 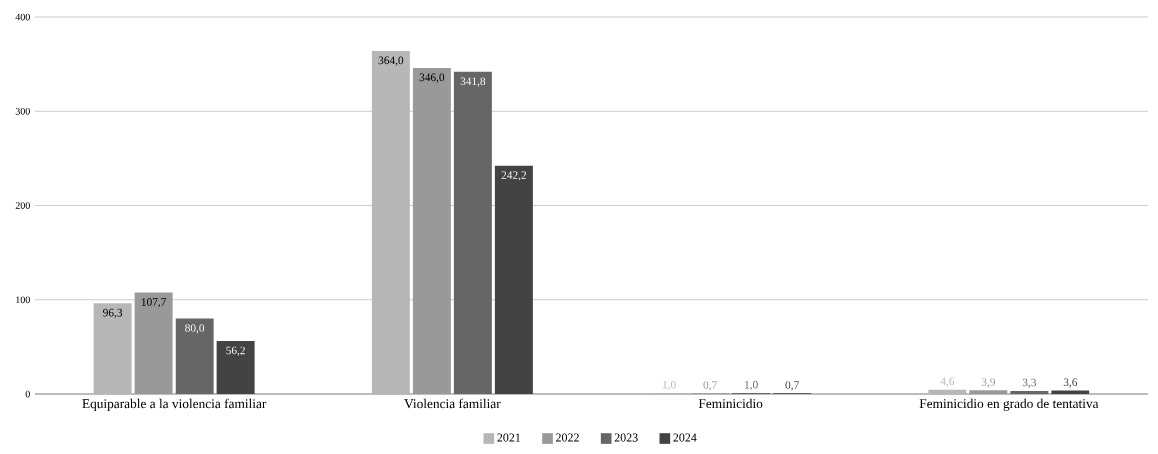 I want to click on legend-label: 2023, so click(x=626, y=437).